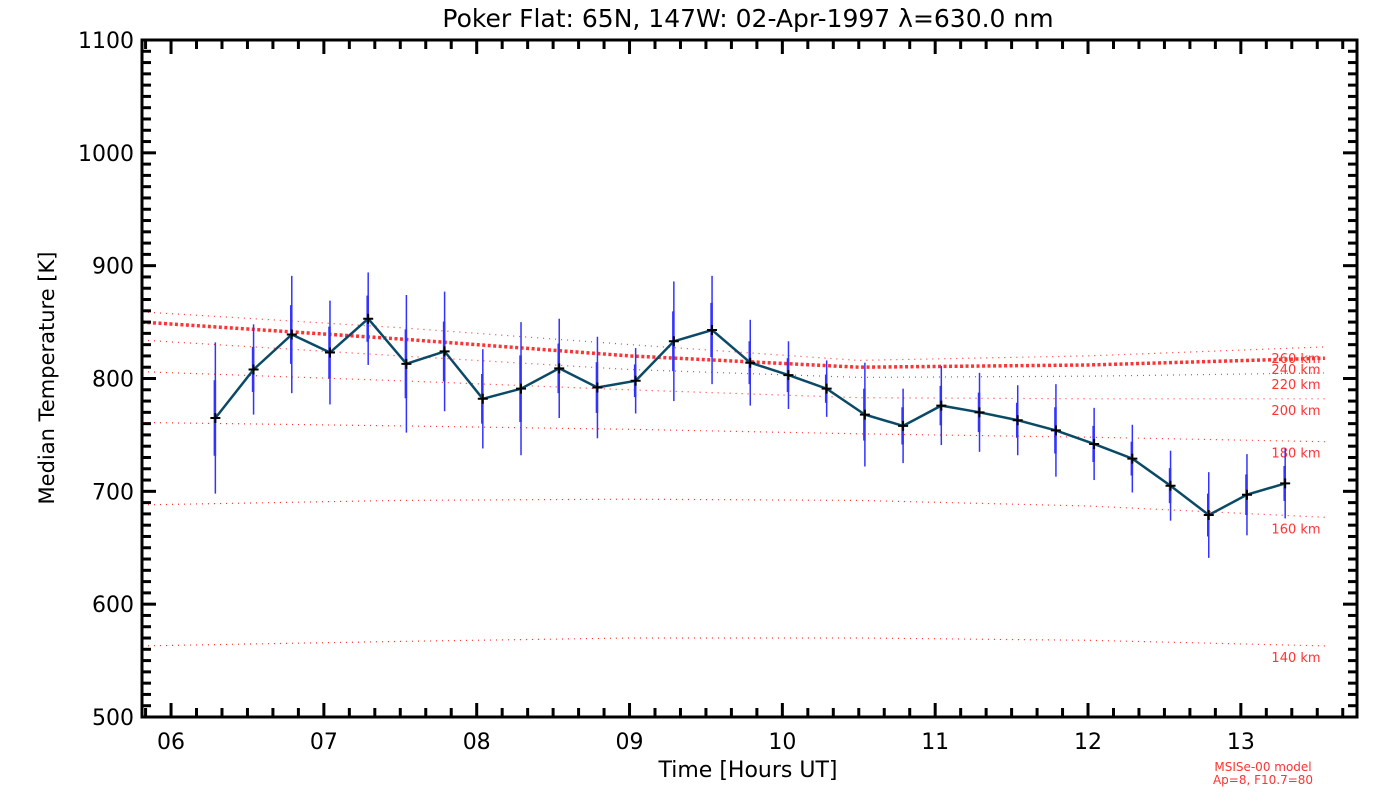 This screenshot has height=804, width=1400. I want to click on x-tick-label: 09, so click(630, 742).